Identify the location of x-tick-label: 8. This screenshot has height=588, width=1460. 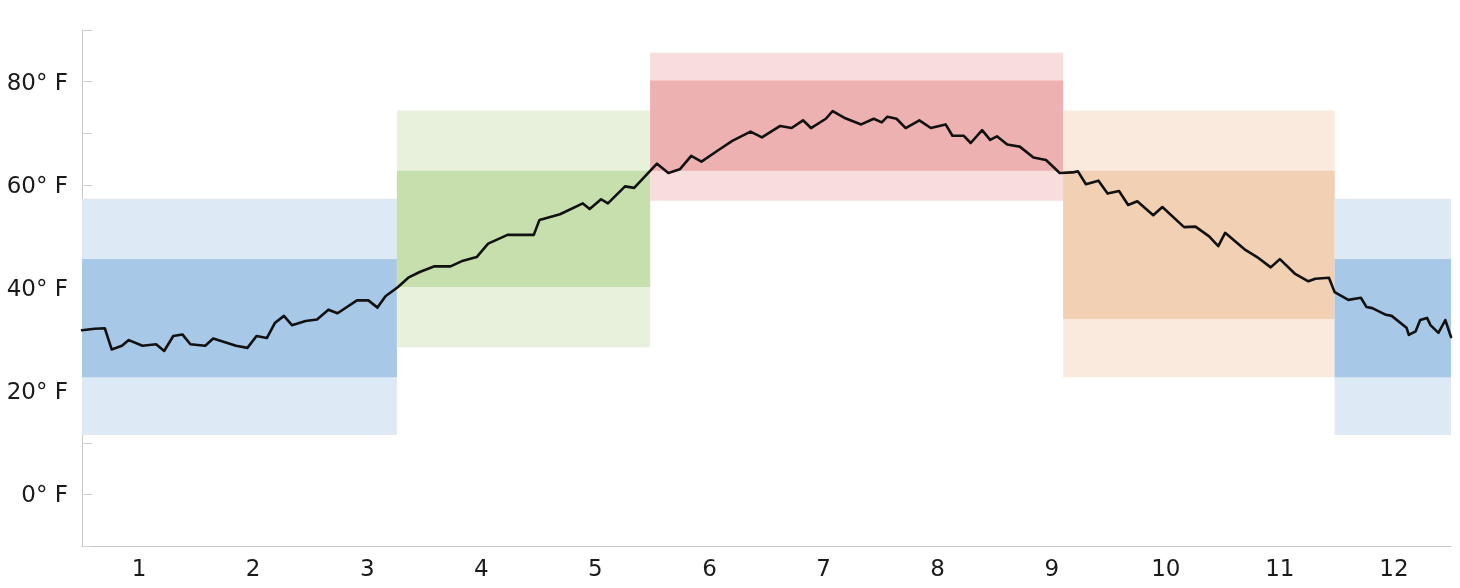
(937, 567).